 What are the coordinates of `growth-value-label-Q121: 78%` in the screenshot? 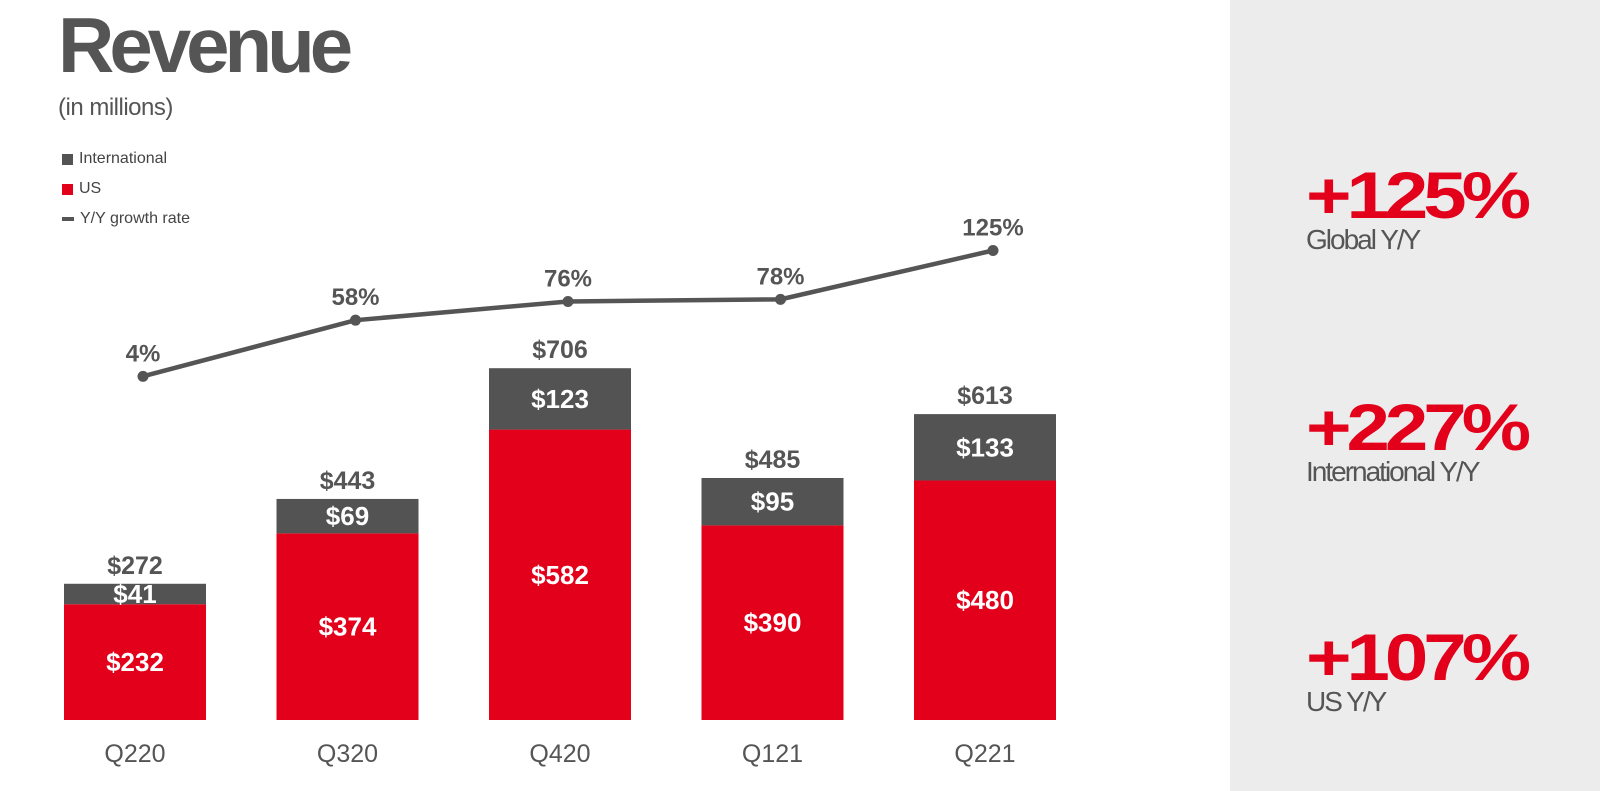 It's located at (780, 276).